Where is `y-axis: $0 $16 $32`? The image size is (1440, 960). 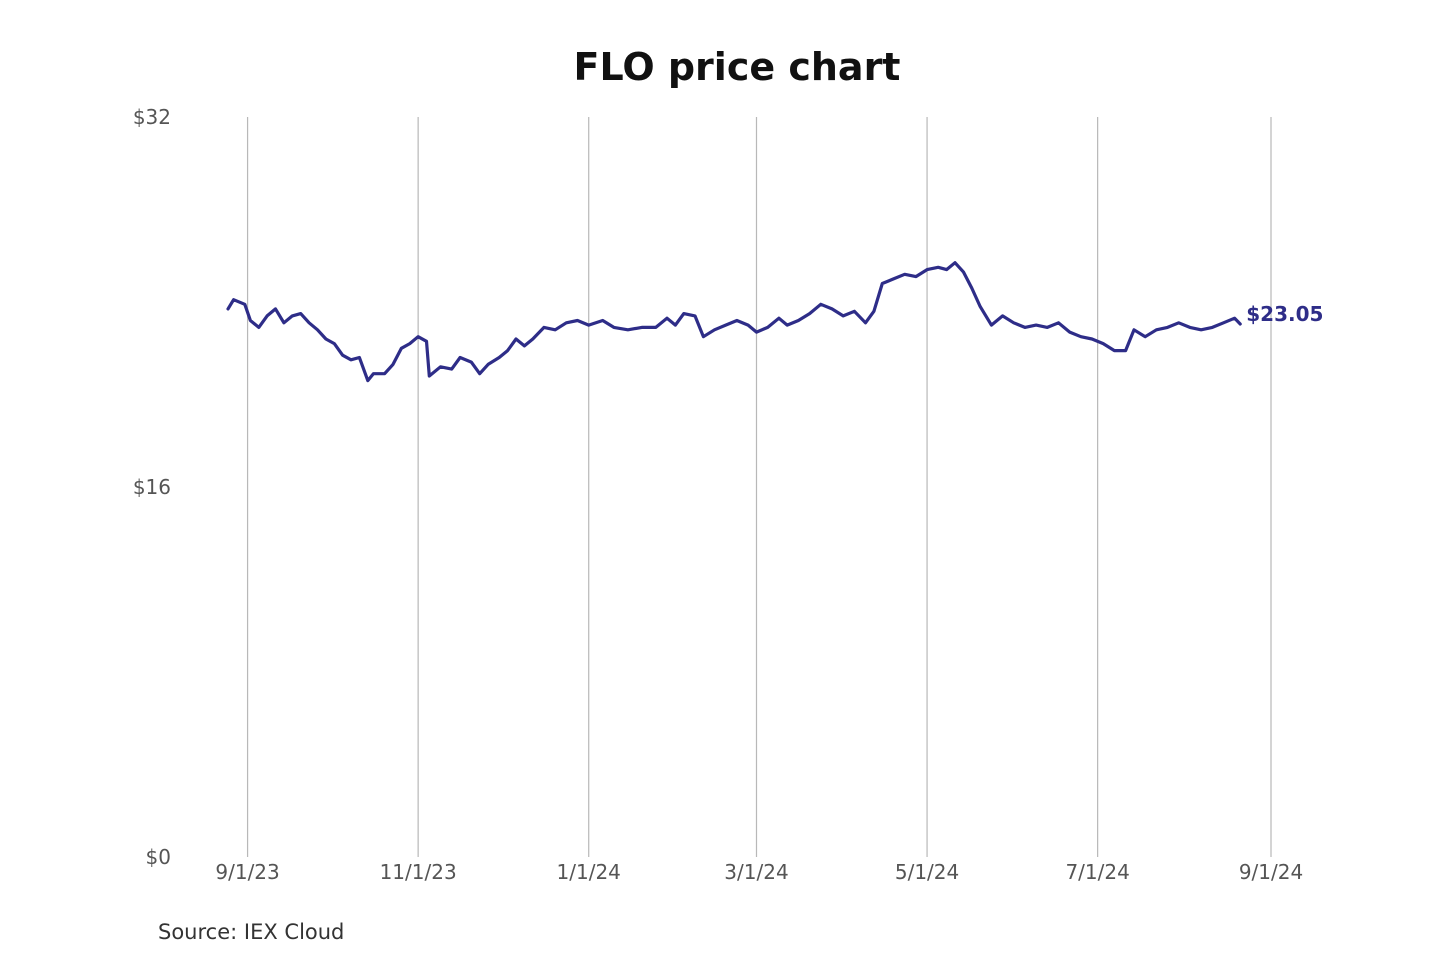 y-axis: $0 $16 $32 is located at coordinates (152, 487).